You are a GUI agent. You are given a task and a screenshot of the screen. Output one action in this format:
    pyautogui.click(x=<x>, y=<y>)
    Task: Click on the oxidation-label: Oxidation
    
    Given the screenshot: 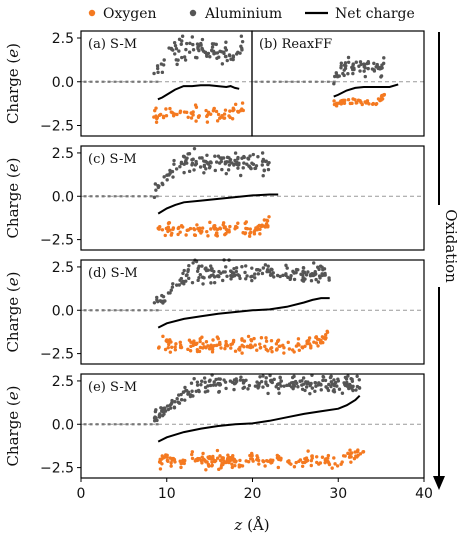 What is the action you would take?
    pyautogui.click(x=451, y=246)
    